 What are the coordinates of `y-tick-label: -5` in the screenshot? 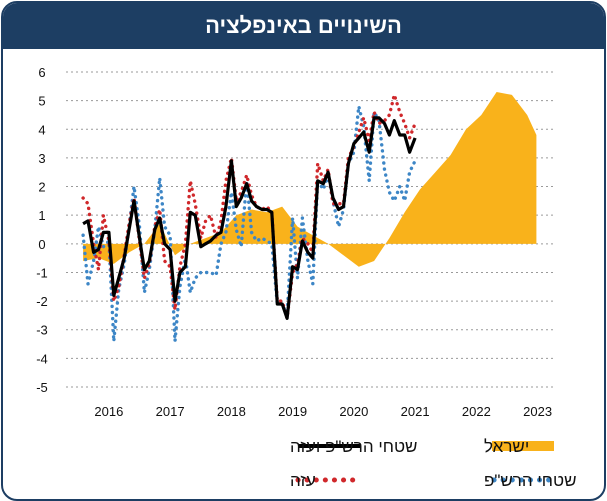 It's located at (42, 387).